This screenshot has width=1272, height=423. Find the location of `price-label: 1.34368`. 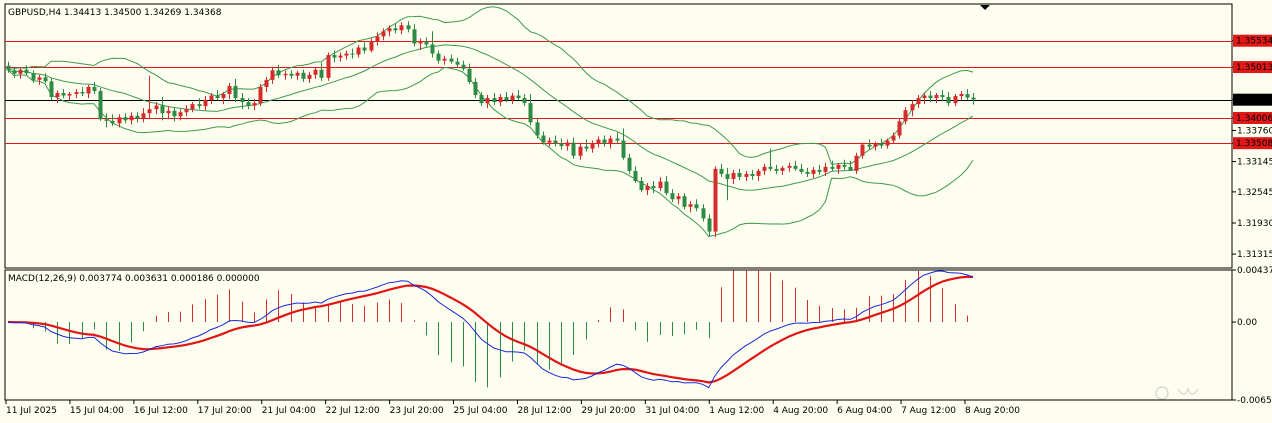

price-label: 1.34368 is located at coordinates (1254, 101).